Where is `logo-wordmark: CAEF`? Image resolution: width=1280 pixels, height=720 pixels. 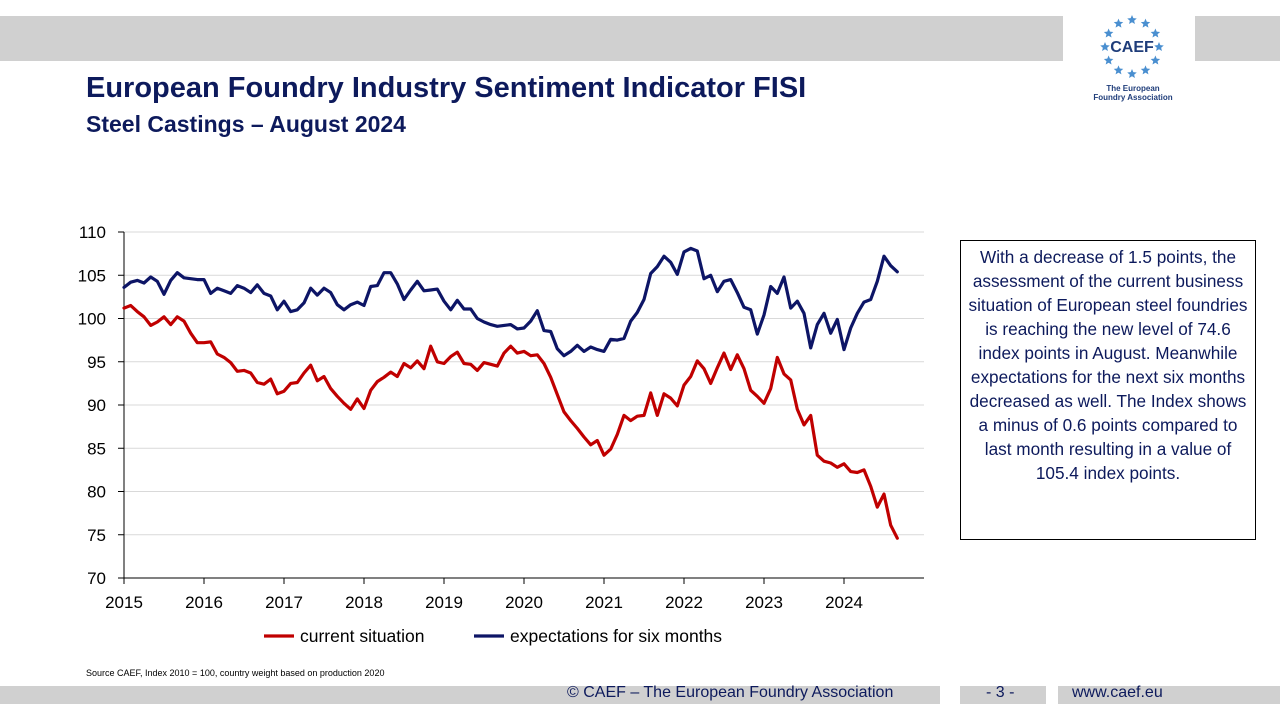
logo-wordmark: CAEF is located at coordinates (1132, 47).